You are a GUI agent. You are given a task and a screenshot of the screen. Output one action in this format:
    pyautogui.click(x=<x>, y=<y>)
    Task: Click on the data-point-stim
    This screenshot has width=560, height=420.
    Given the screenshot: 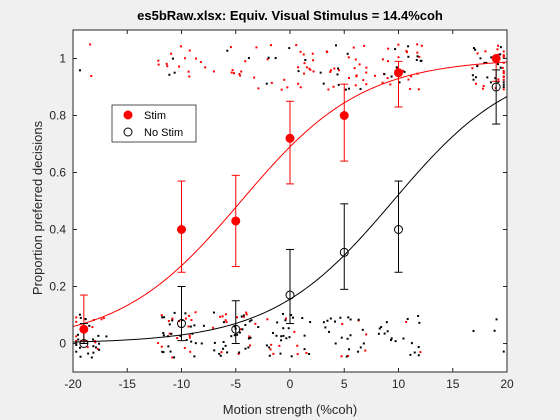 What is the action you would take?
    pyautogui.click(x=344, y=115)
    